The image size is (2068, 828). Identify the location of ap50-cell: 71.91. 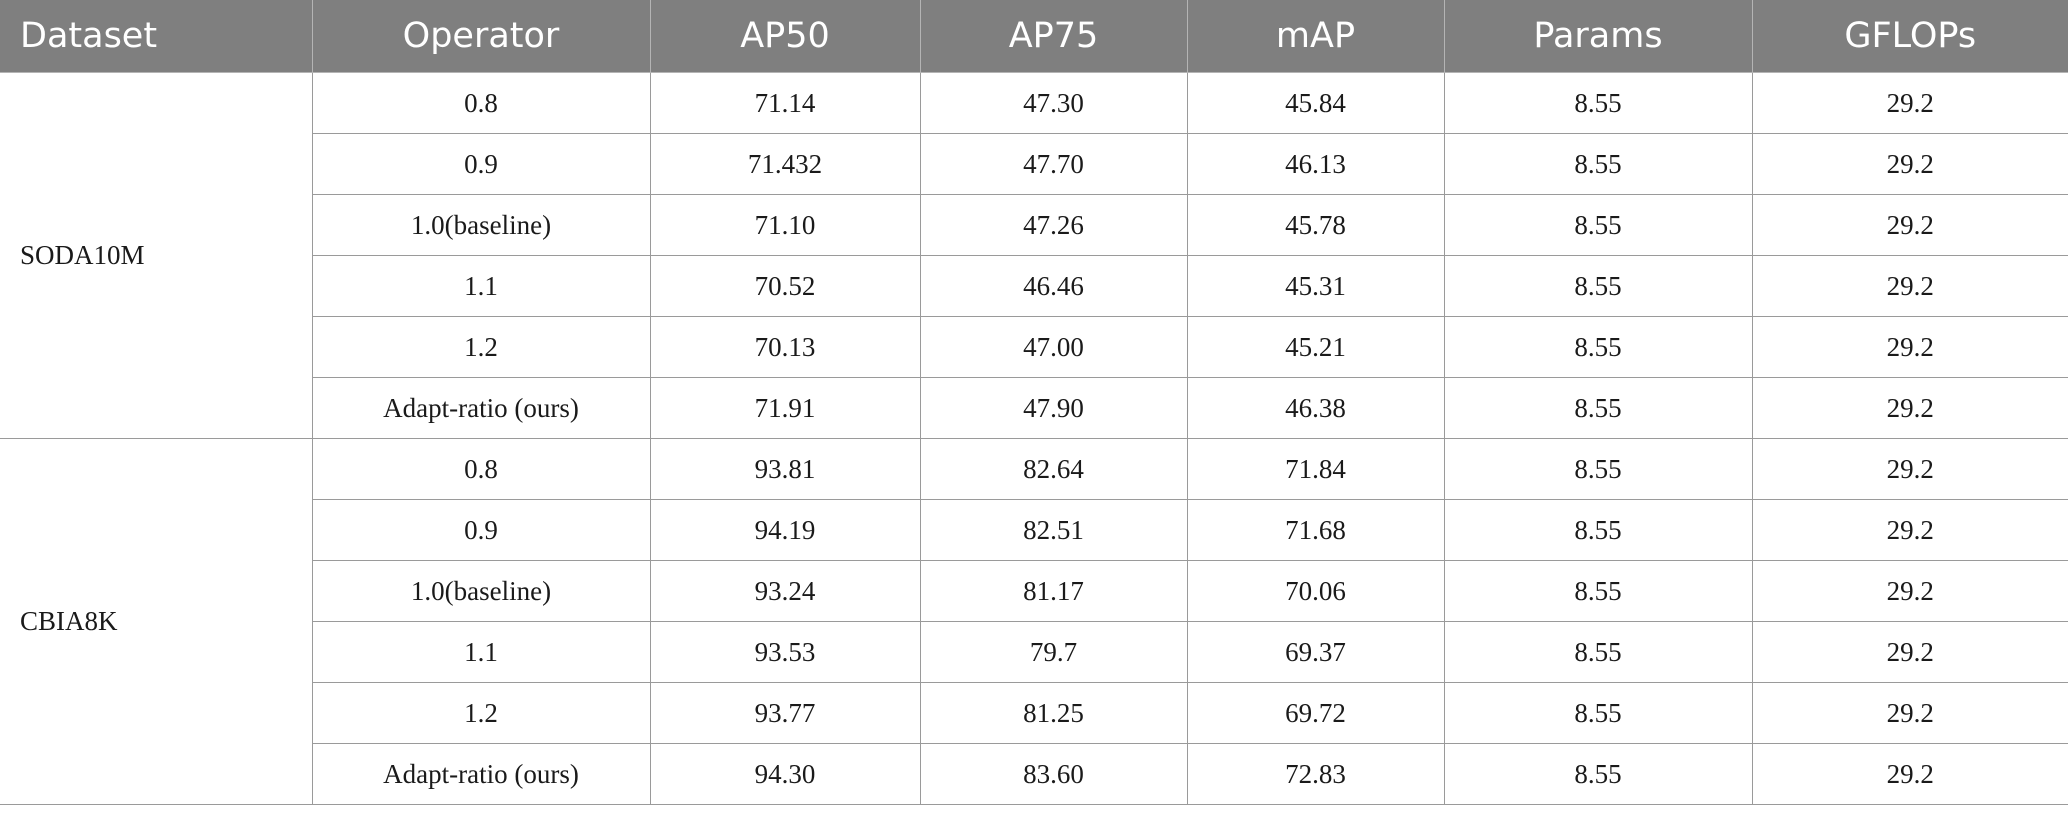
(785, 408).